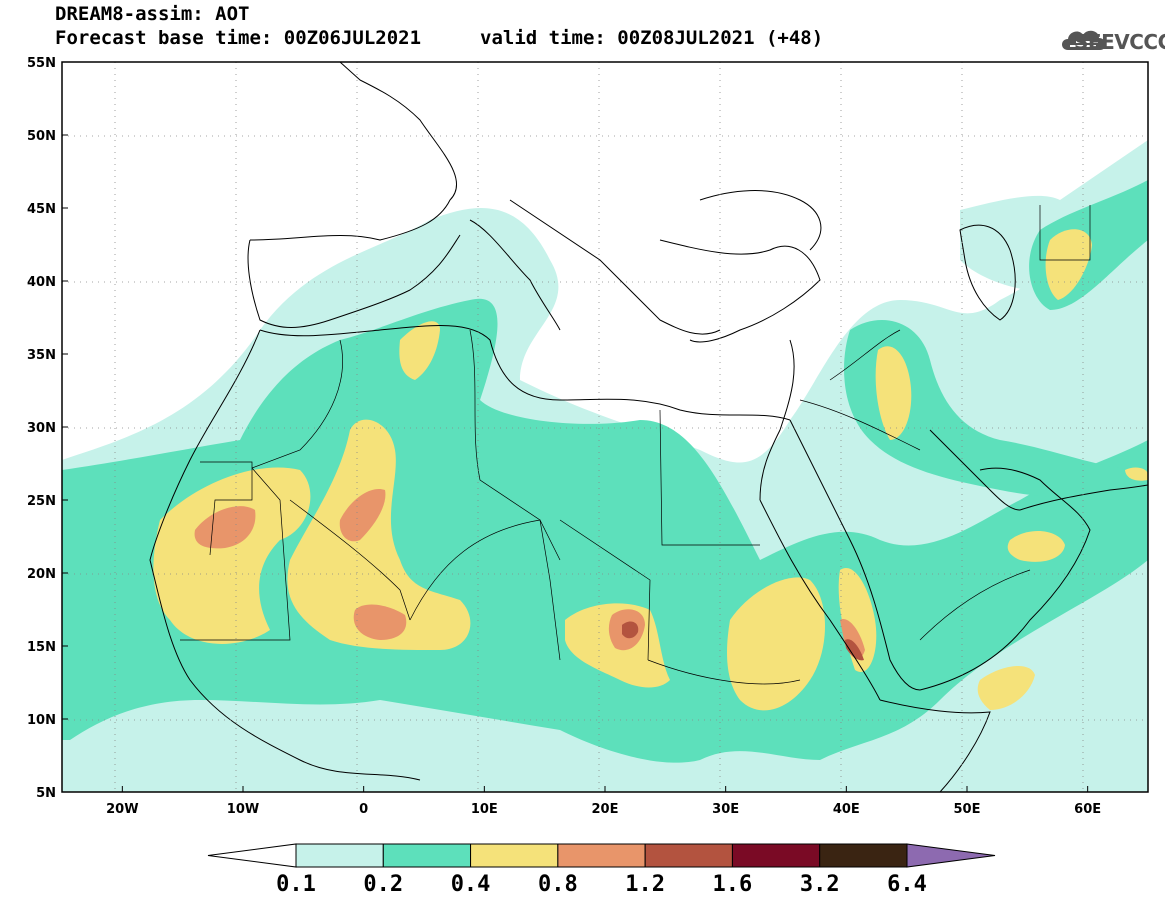 The height and width of the screenshot is (905, 1165). What do you see at coordinates (484, 809) in the screenshot?
I see `lon-label: 10E` at bounding box center [484, 809].